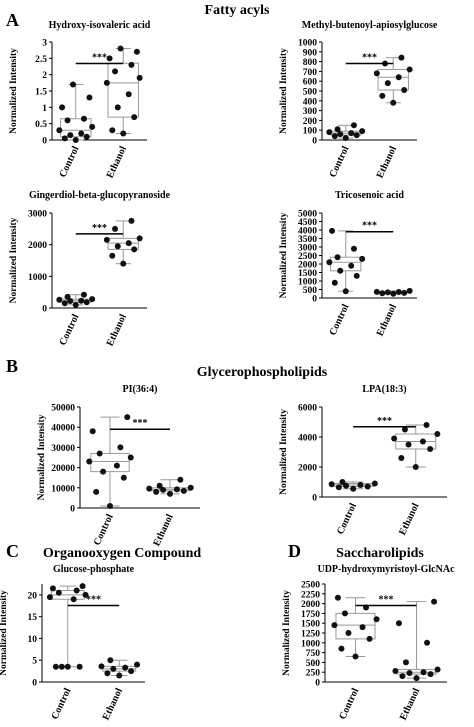 This screenshot has height=727, width=474. What do you see at coordinates (33, 618) in the screenshot?
I see `y-tick-label: 15` at bounding box center [33, 618].